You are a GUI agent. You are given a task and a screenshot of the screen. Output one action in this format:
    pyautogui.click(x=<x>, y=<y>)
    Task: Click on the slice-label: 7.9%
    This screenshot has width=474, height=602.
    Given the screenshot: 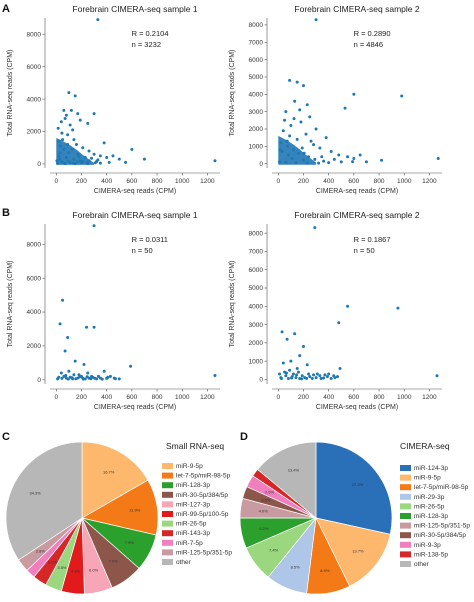 What is the action you would take?
    pyautogui.click(x=130, y=542)
    